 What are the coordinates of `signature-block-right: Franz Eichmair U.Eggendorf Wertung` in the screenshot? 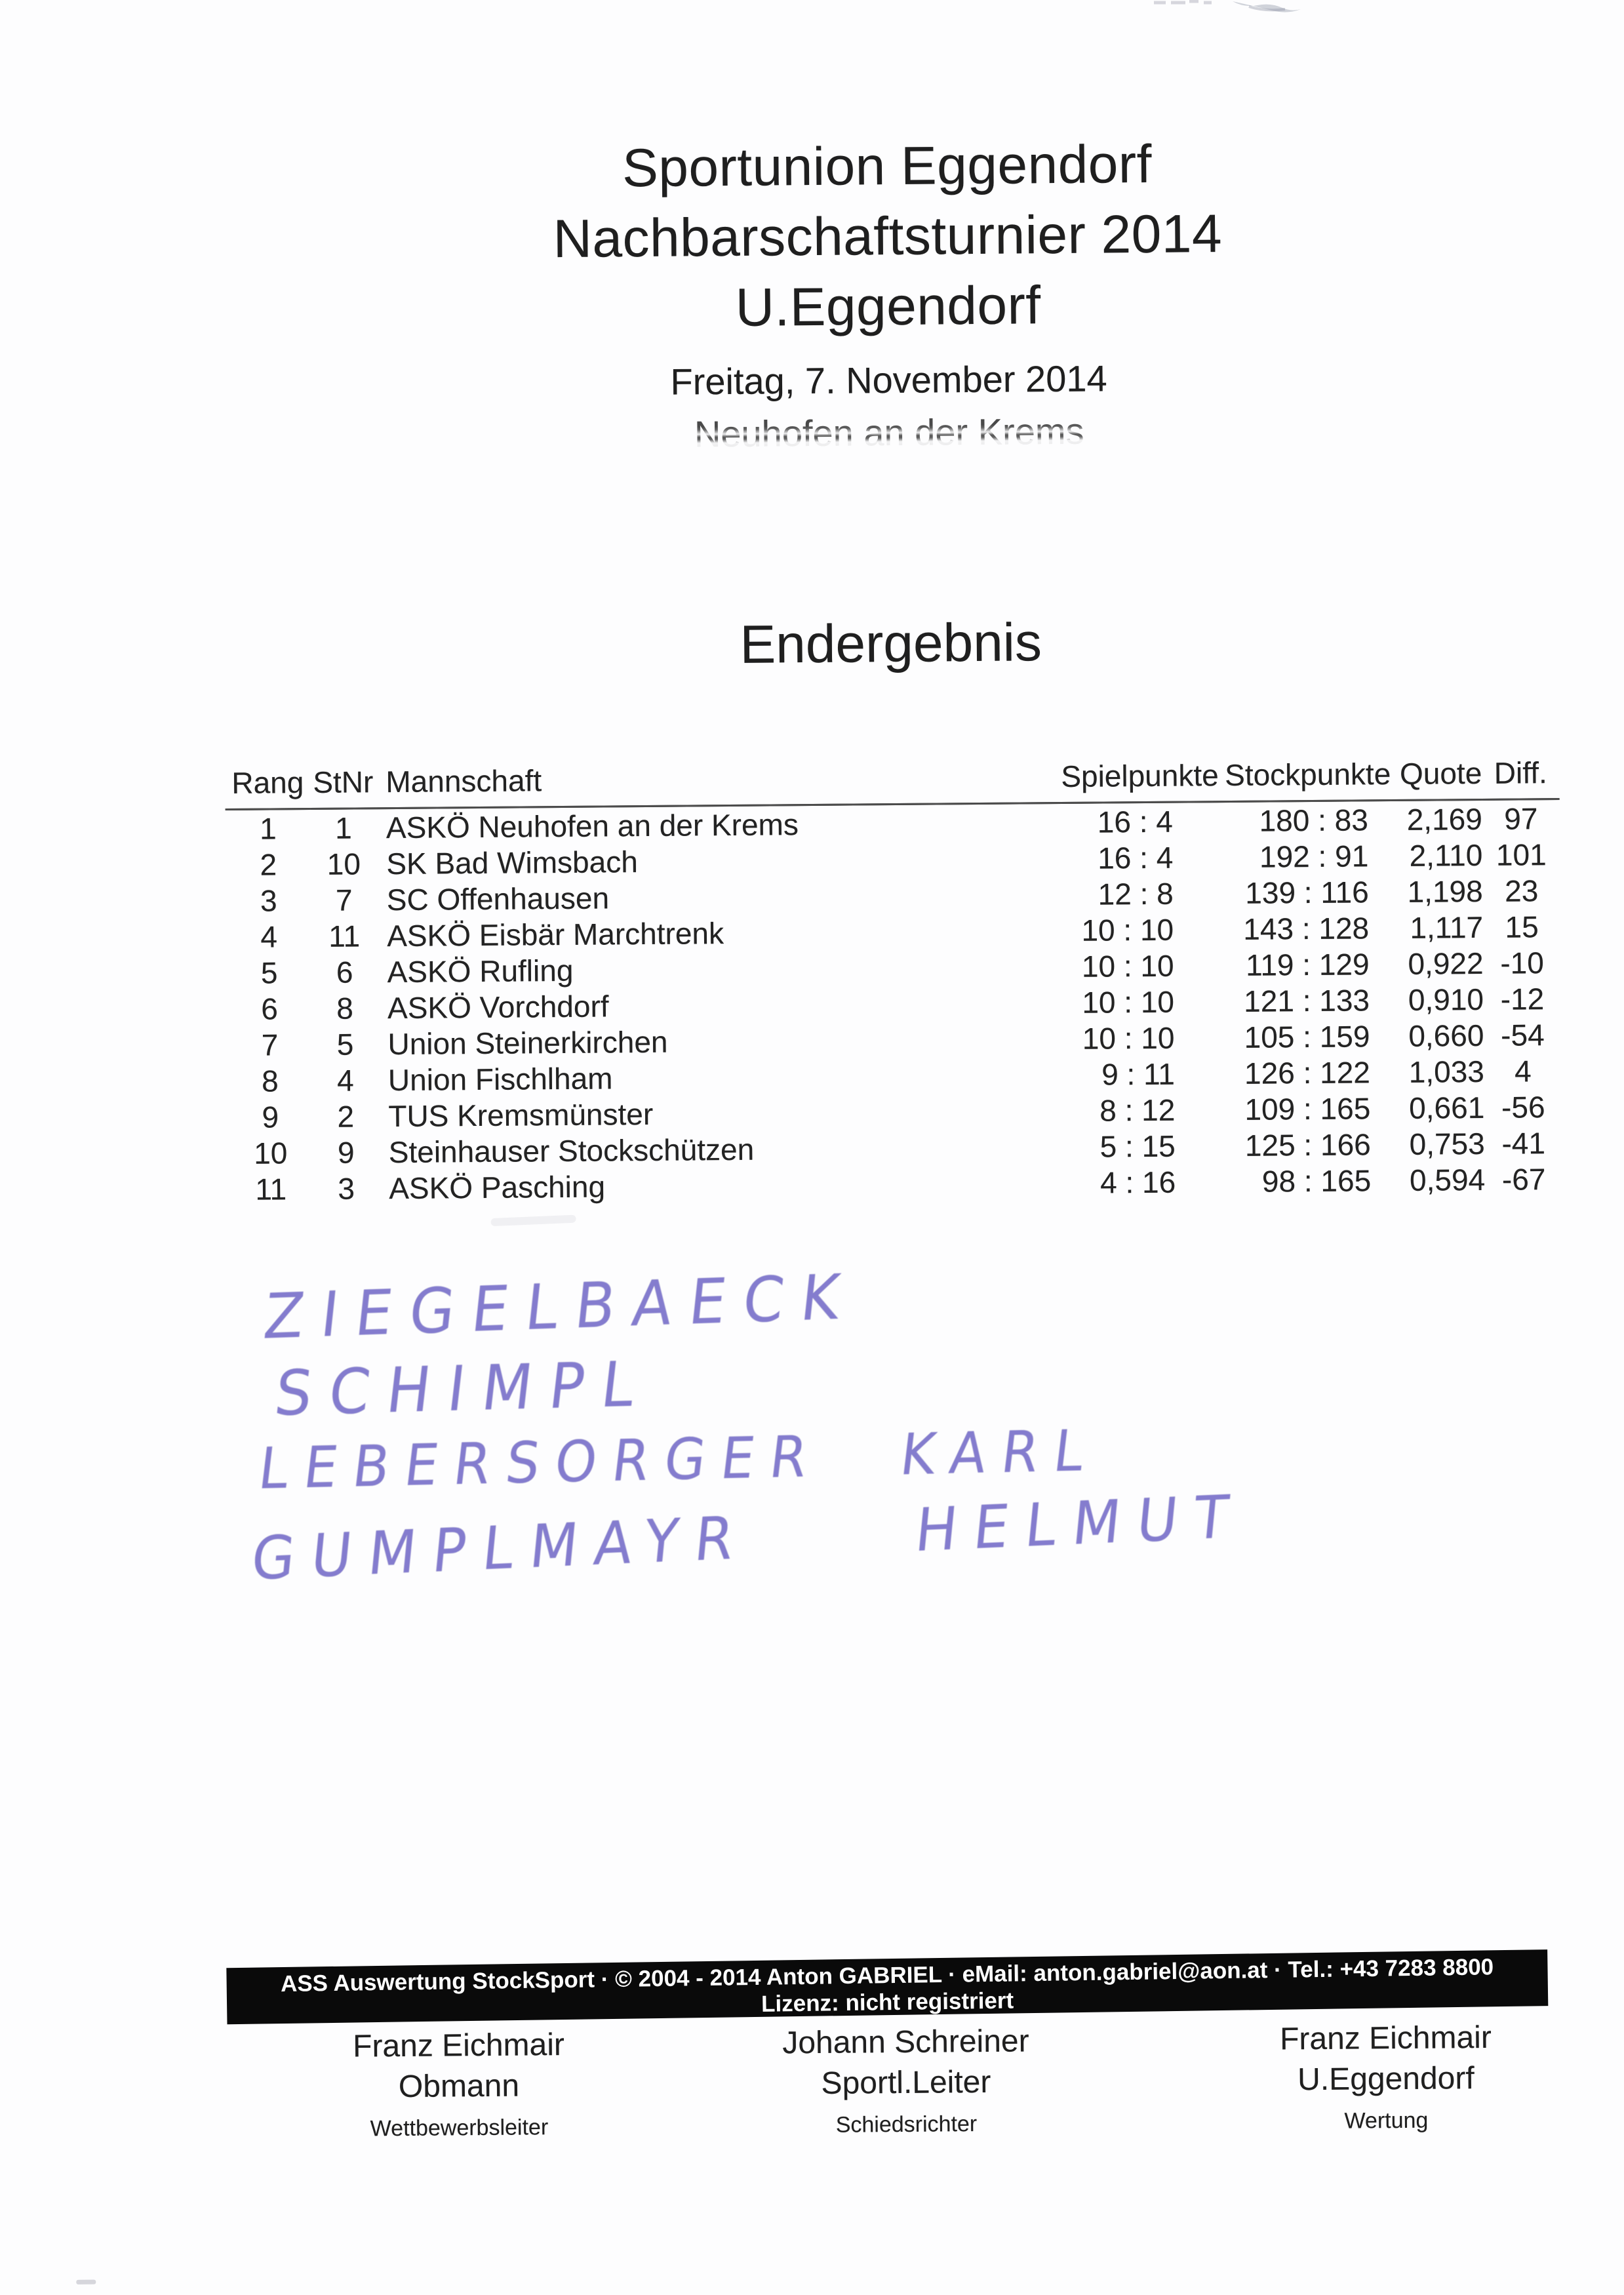 It's located at (1385, 2077).